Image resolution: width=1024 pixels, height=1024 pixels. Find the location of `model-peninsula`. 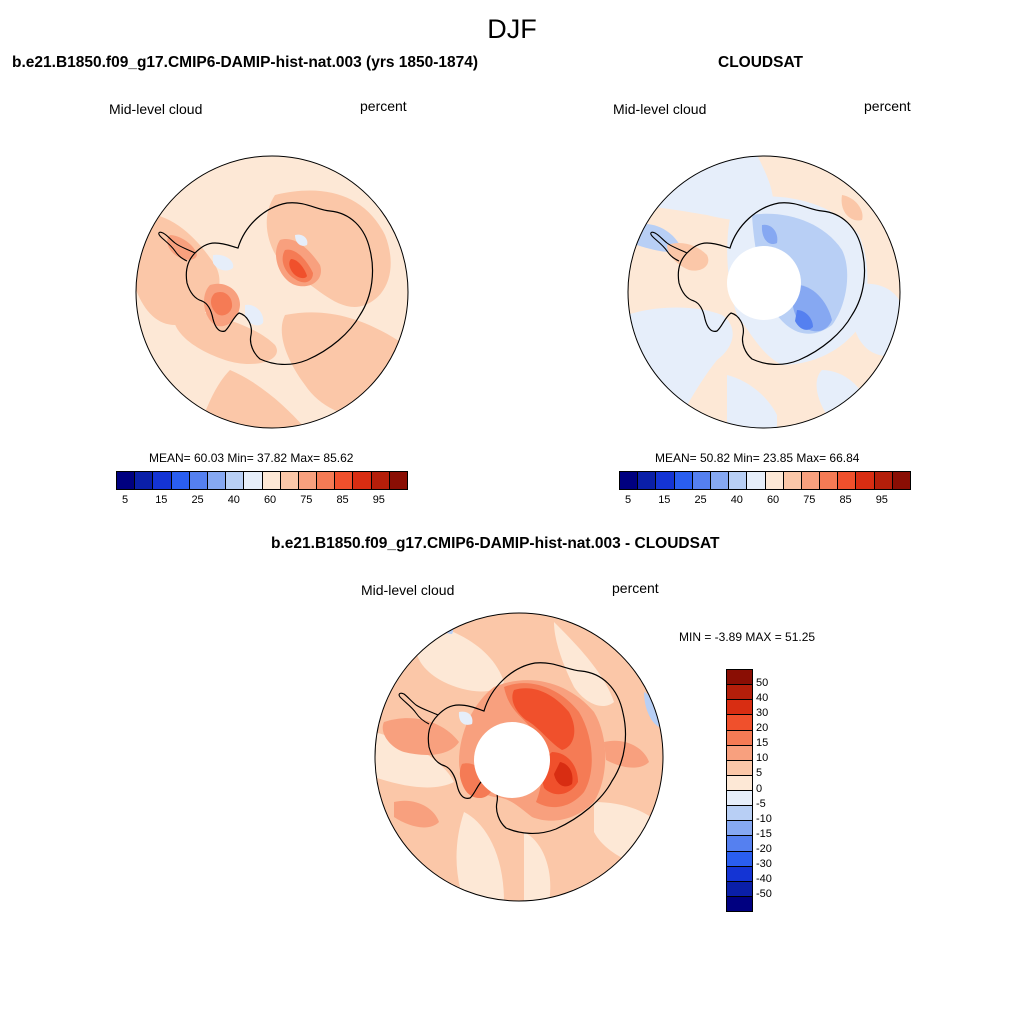

model-peninsula is located at coordinates (177, 246).